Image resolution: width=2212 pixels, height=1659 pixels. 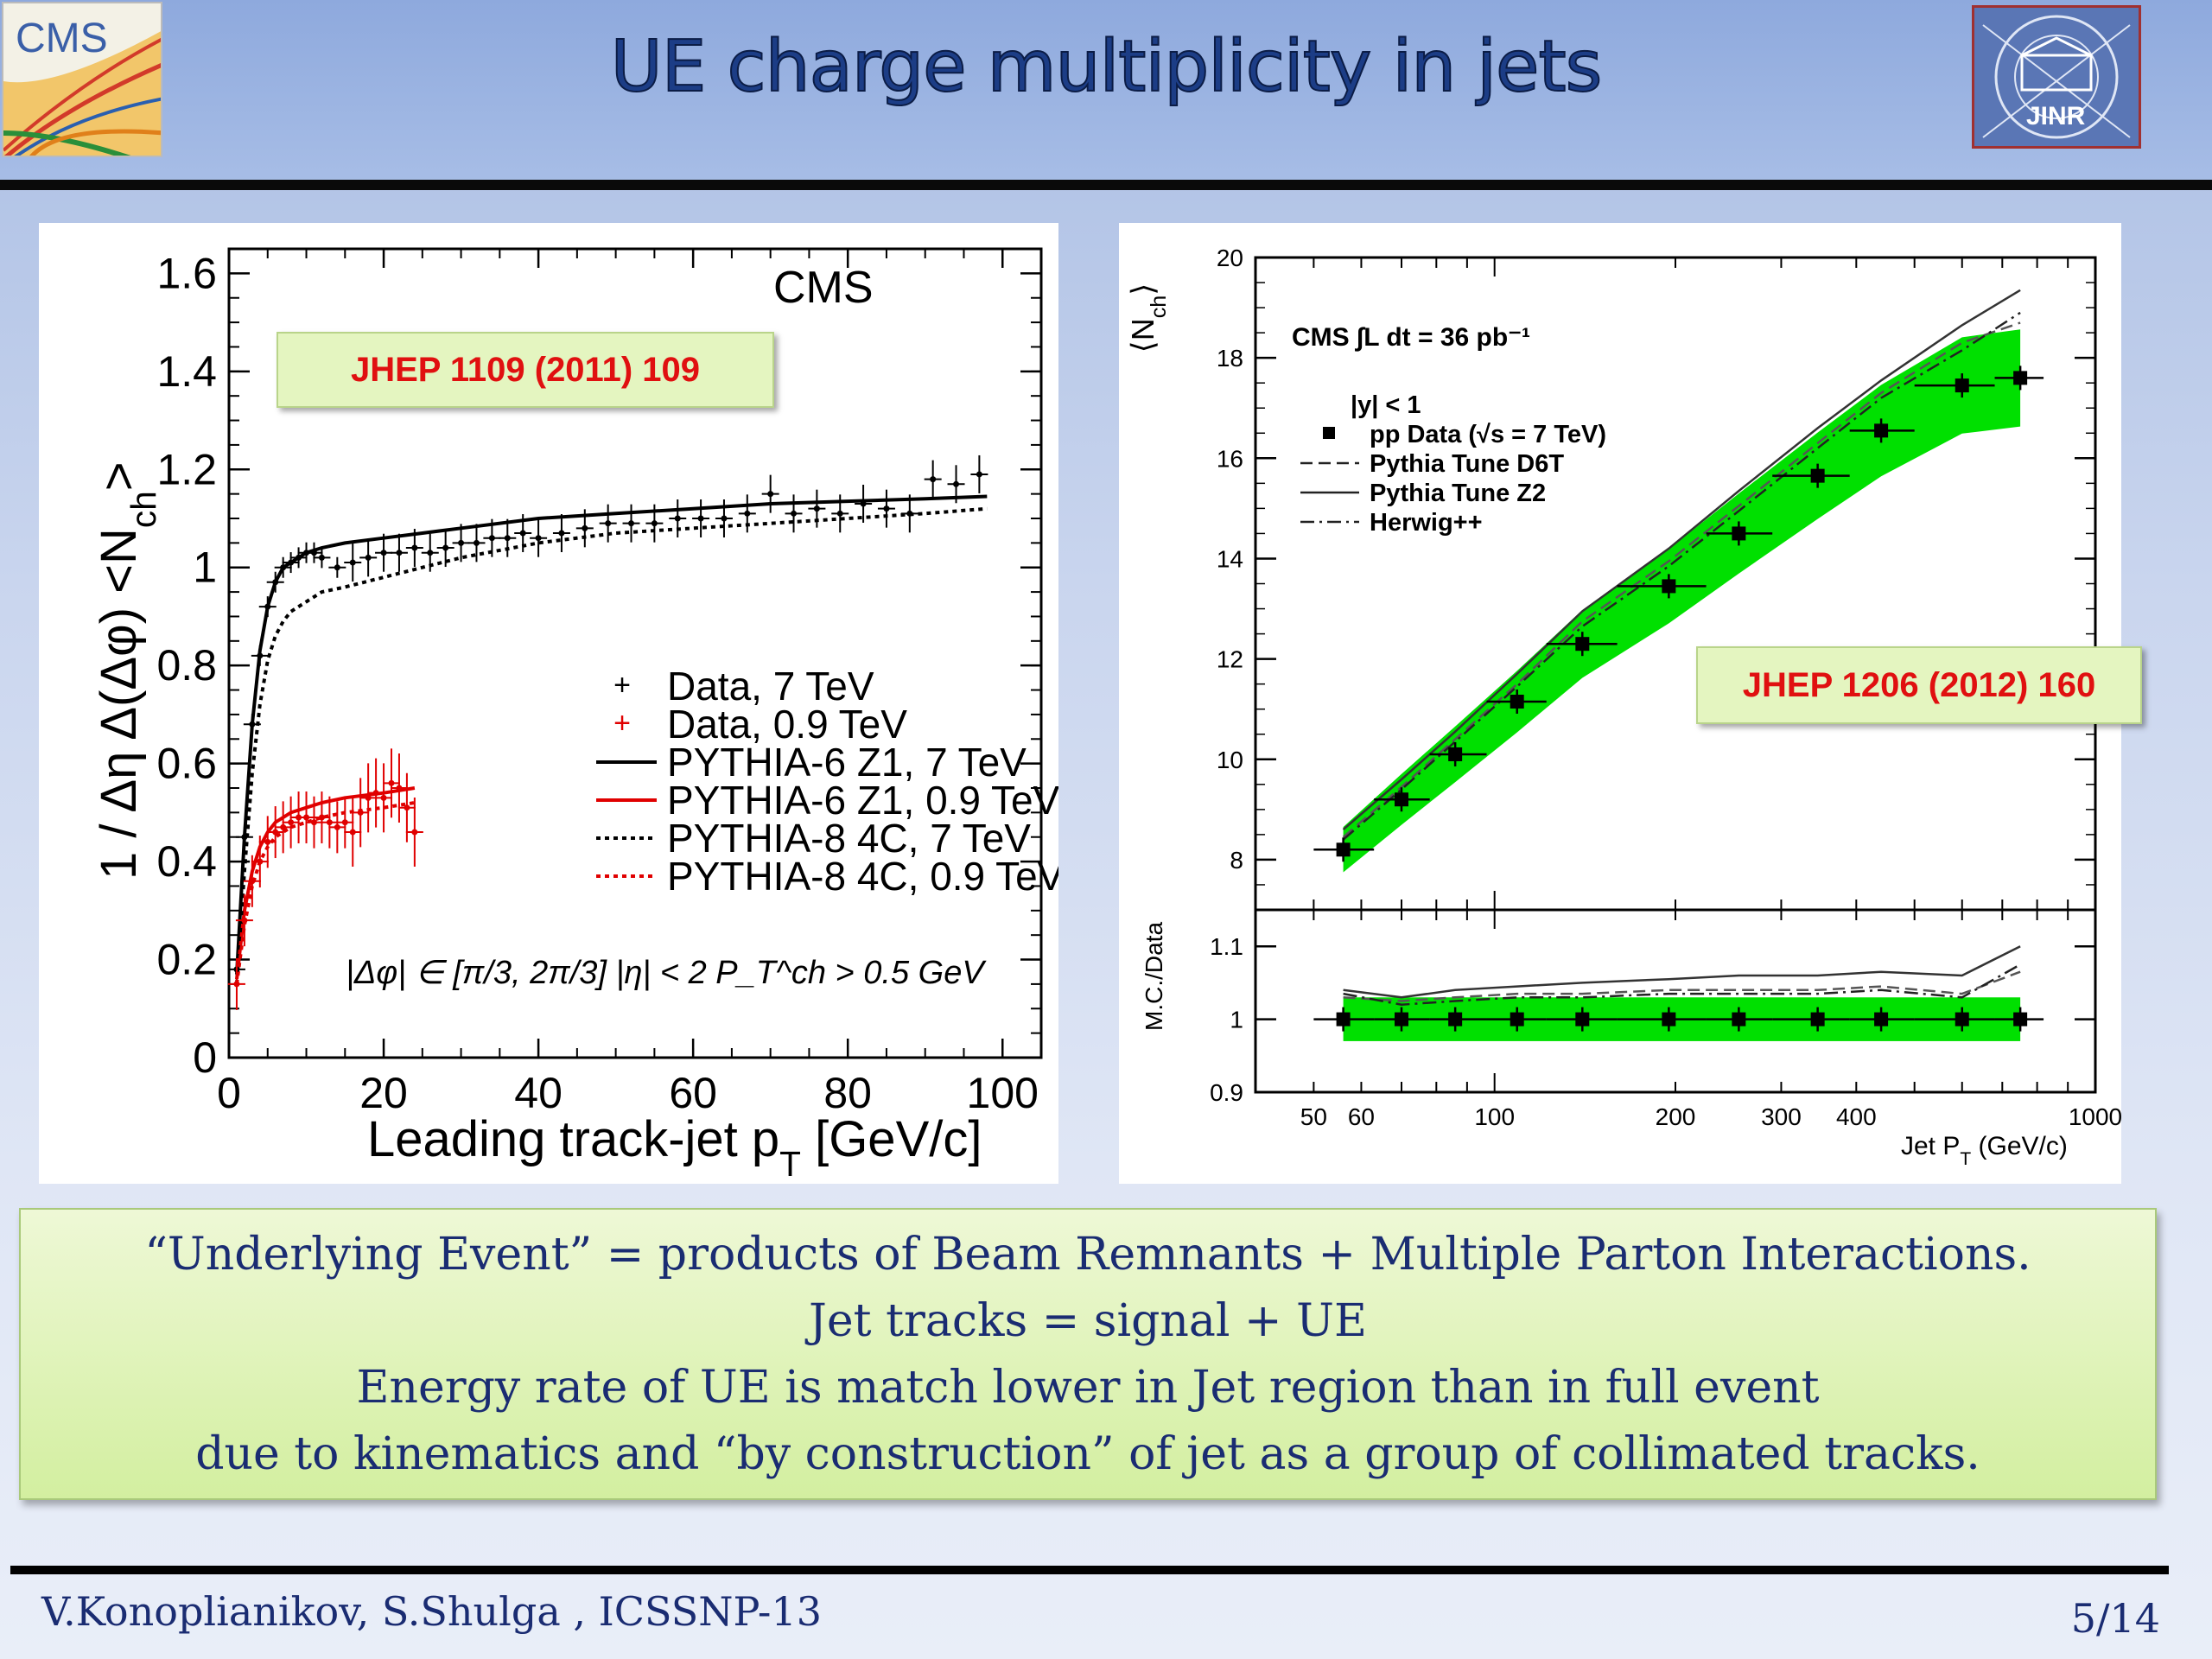 I want to click on footer-authors: V.Konoplianikov, S.Shulga , ICSSNP-13, so click(x=431, y=1611).